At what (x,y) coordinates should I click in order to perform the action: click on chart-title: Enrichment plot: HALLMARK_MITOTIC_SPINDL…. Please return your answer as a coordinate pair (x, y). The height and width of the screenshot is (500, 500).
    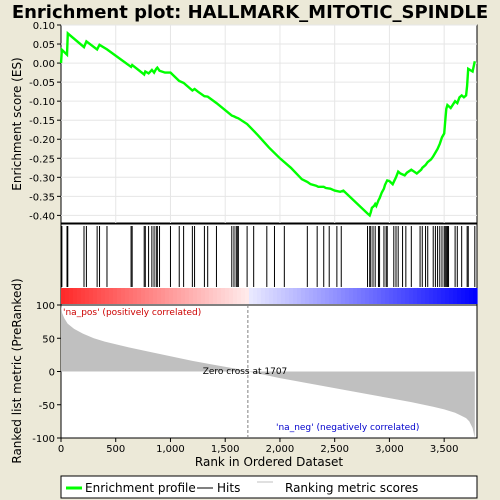
    Looking at the image, I should click on (250, 12).